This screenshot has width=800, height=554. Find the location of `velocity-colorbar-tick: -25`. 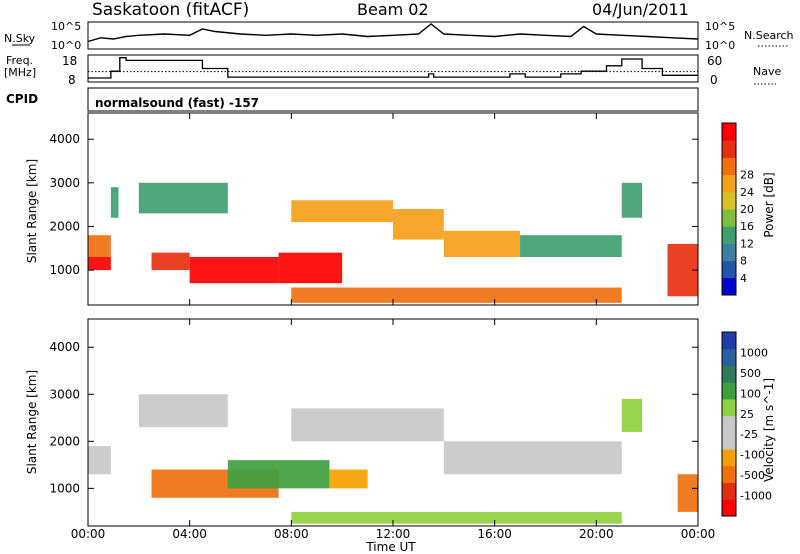

velocity-colorbar-tick: -25 is located at coordinates (749, 434).